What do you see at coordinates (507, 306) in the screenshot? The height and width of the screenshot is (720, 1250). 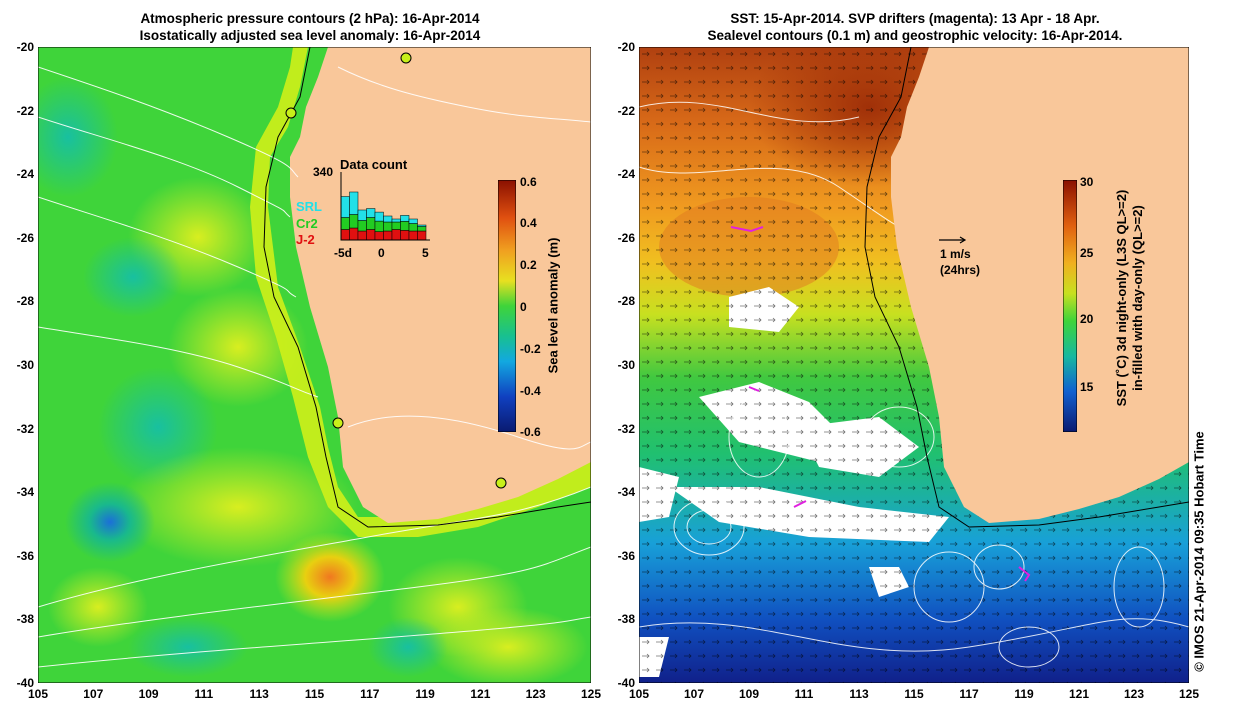 I see `sla-colorbar` at bounding box center [507, 306].